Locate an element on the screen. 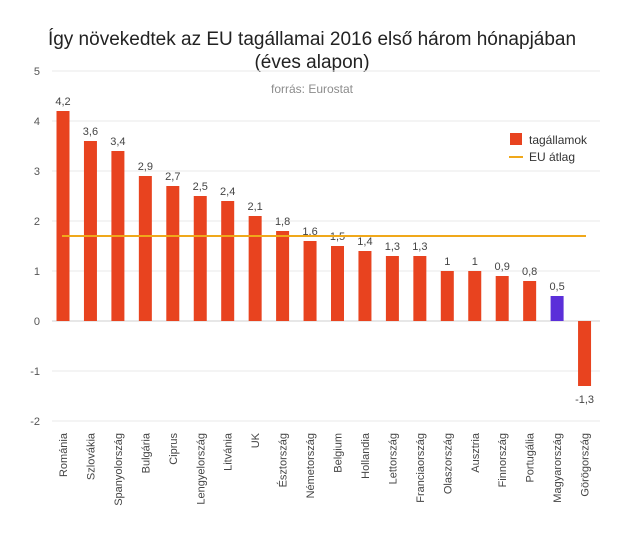 The height and width of the screenshot is (543, 624). x-tick-label: Németország is located at coordinates (311, 465).